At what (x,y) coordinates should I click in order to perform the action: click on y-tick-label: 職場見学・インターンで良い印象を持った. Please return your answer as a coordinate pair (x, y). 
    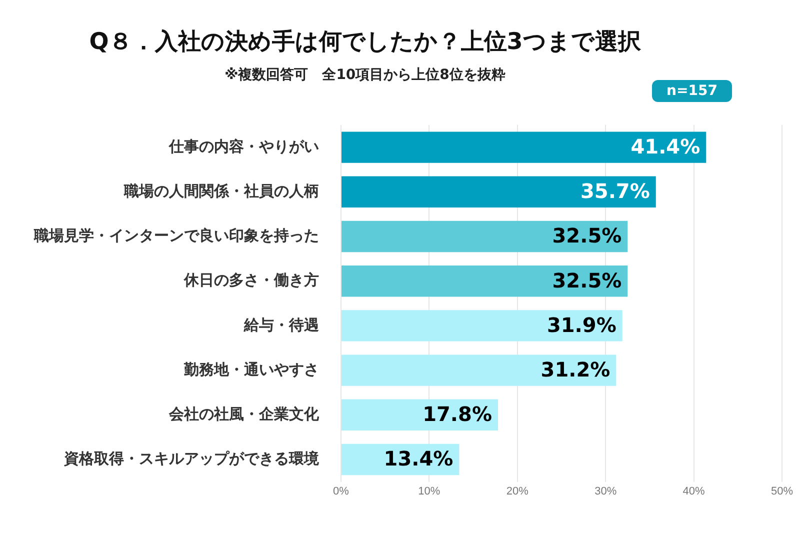
    Looking at the image, I should click on (176, 235).